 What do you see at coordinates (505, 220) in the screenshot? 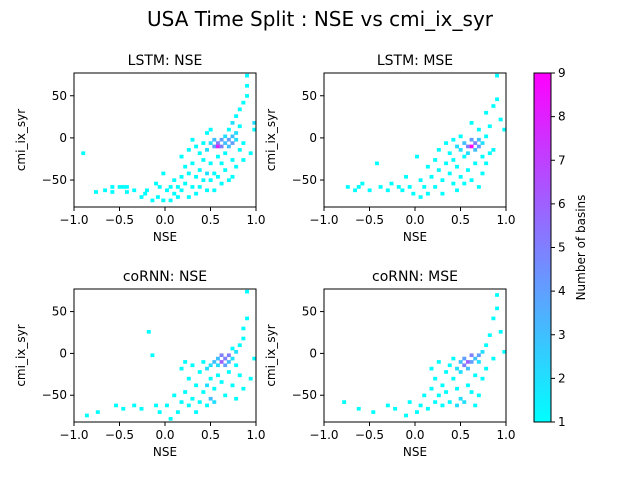
I see `x-tick-label: 1.0` at bounding box center [505, 220].